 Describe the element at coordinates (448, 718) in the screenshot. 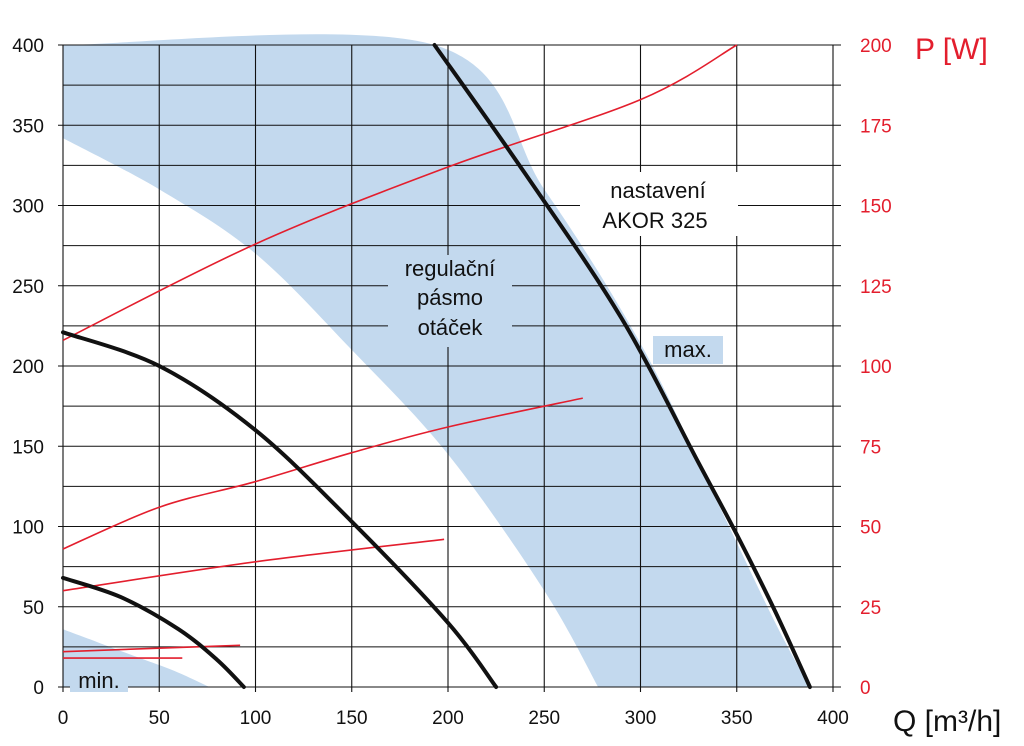

I see `x-tick-label: 200` at that location.